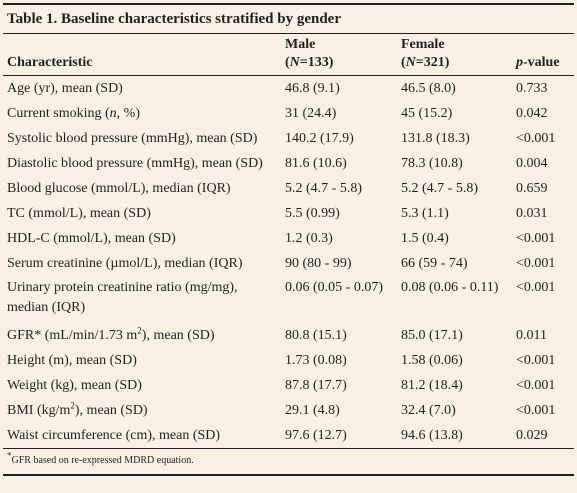 The image size is (577, 493). Describe the element at coordinates (79, 213) in the screenshot. I see `row-label: TC (mmol/L), mean (SD)` at that location.